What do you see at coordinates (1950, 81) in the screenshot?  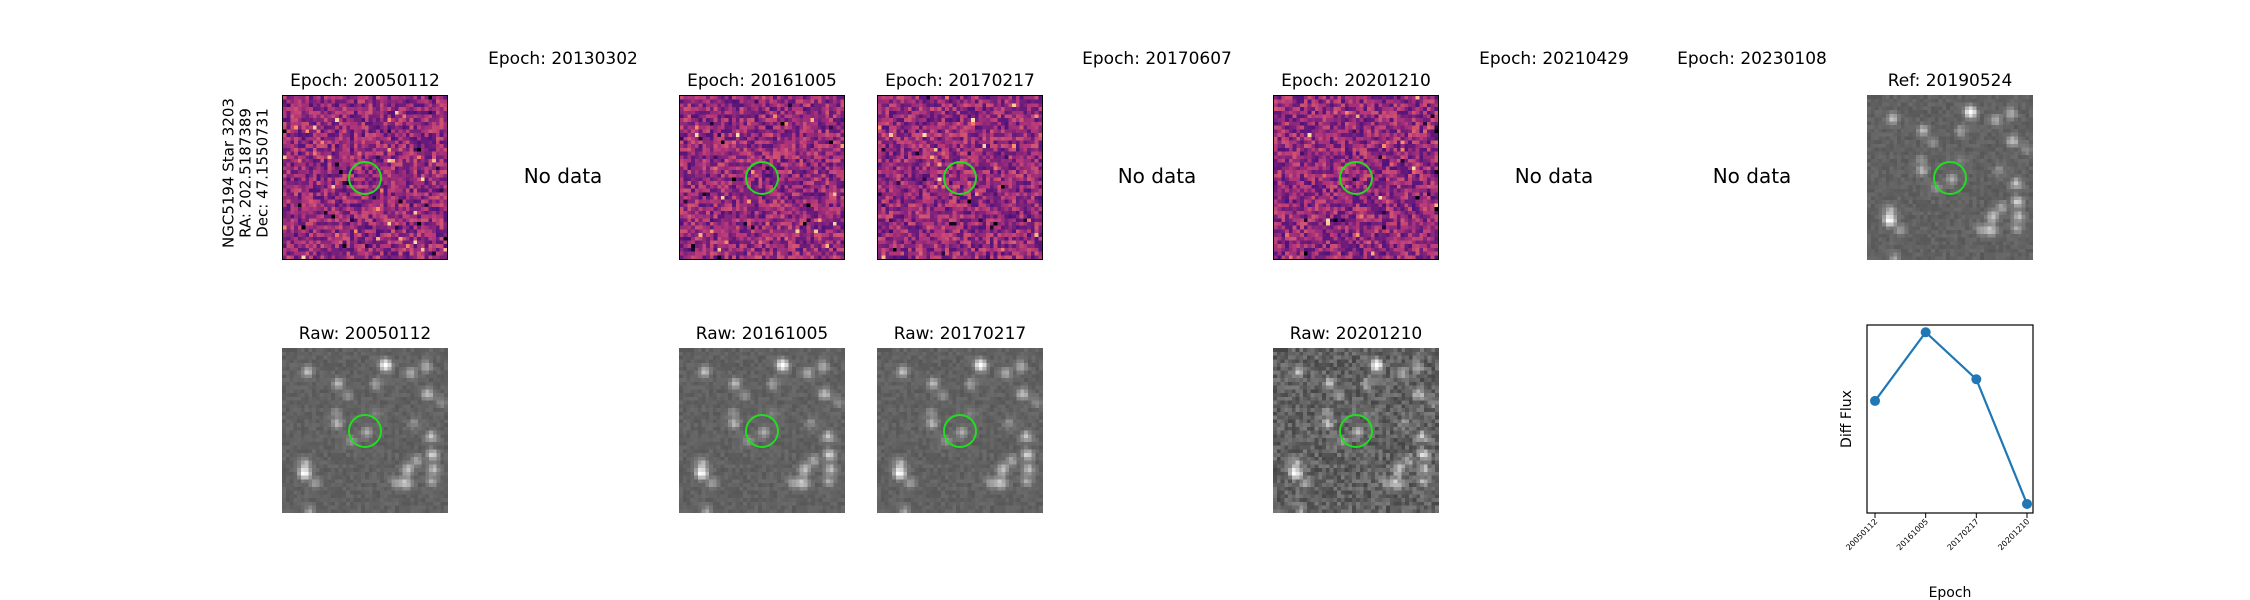 I see `ref-title: Ref: 20190524` at bounding box center [1950, 81].